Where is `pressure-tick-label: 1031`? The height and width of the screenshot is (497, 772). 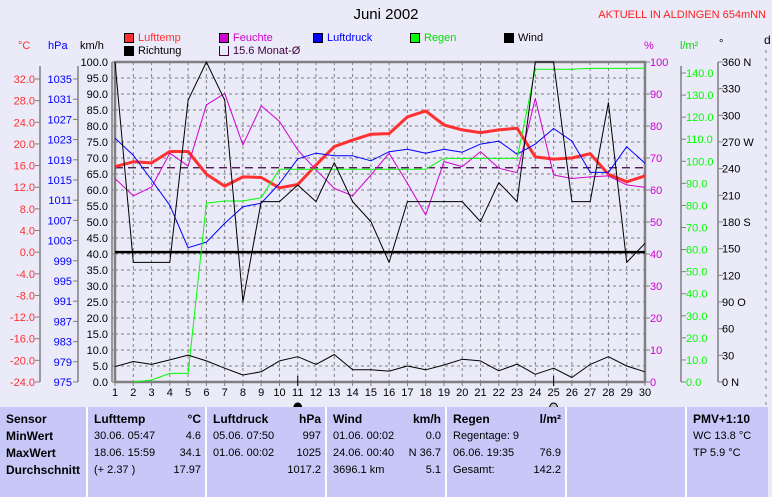
pressure-tick-label: 1031 is located at coordinates (60, 100).